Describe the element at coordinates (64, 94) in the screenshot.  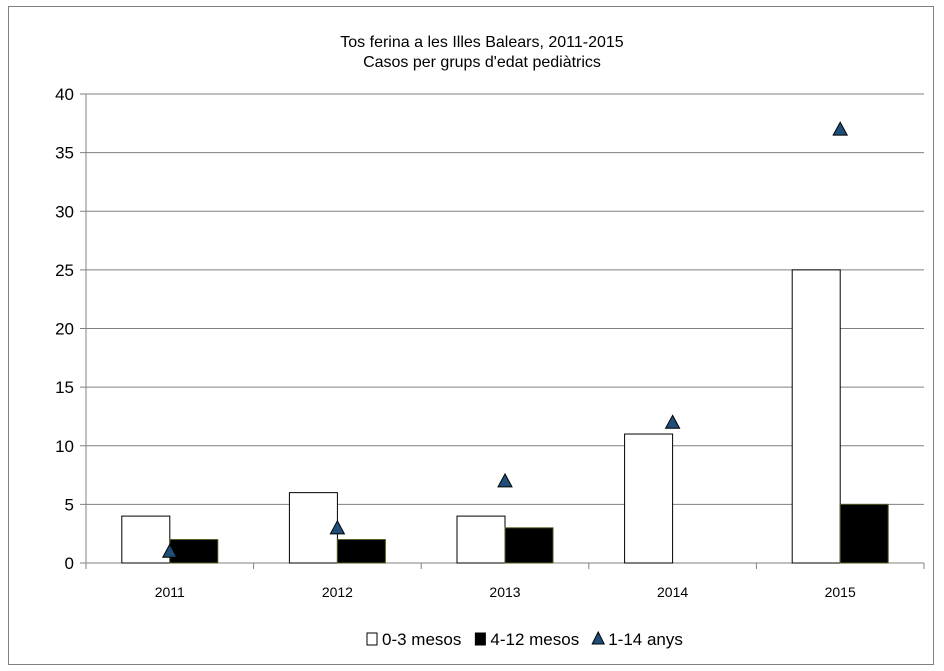
I see `y-tick-label: 40` at that location.